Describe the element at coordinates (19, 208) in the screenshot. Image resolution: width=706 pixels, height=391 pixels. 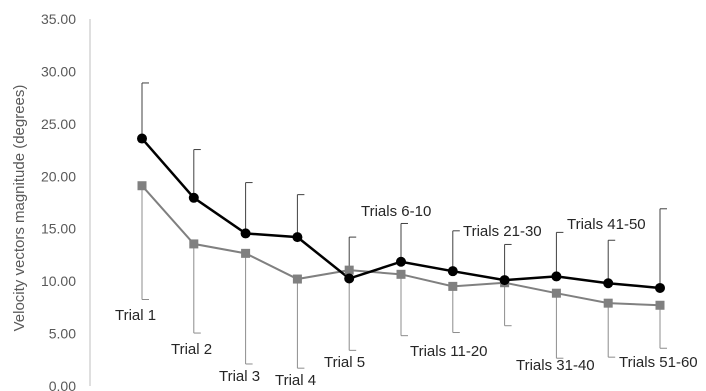
I see `y-axis-label: Velocity vectors magnitude (degrees)` at that location.